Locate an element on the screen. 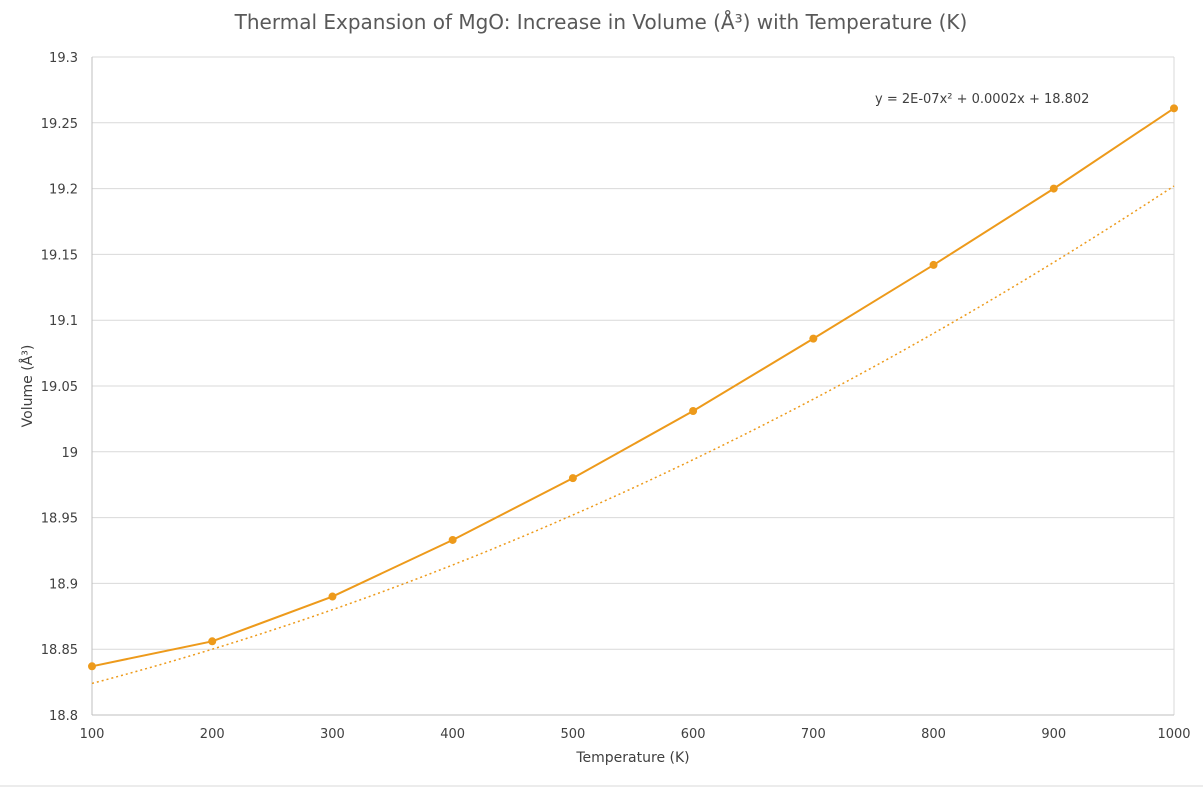 Image resolution: width=1203 pixels, height=788 pixels. trendline-equation: y = 2E-07x² + 0.0002x + 18.802 is located at coordinates (982, 99).